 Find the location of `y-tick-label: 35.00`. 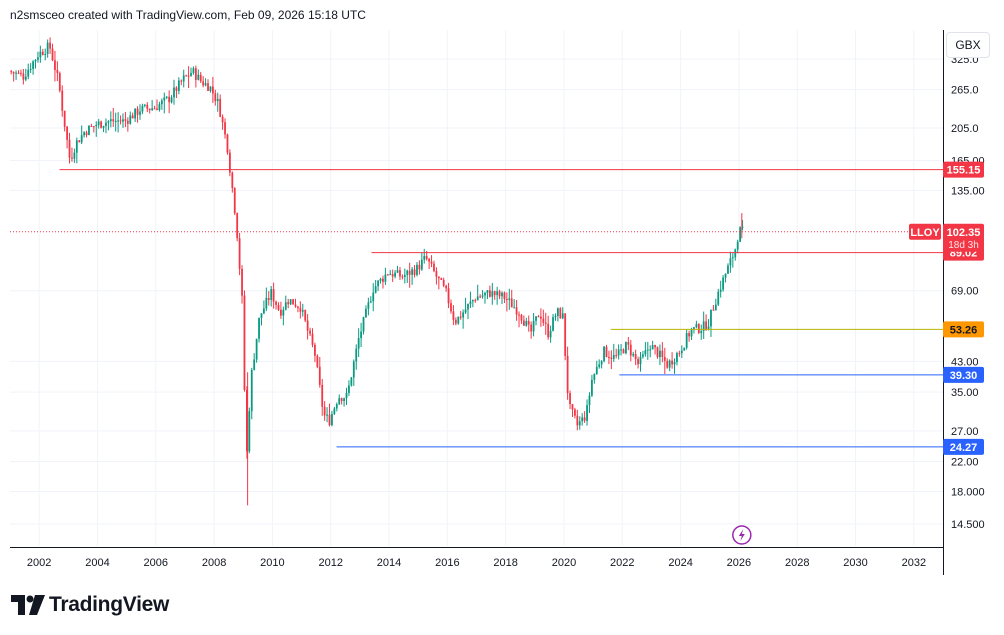

y-tick-label: 35.00 is located at coordinates (965, 393).